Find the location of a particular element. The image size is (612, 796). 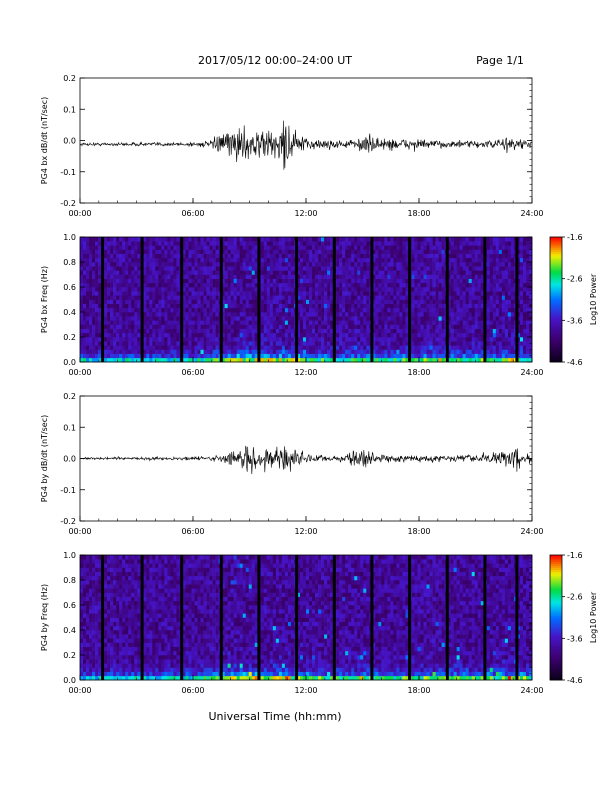

x-axis-label: Universal Time (hh:mm) is located at coordinates (275, 716).